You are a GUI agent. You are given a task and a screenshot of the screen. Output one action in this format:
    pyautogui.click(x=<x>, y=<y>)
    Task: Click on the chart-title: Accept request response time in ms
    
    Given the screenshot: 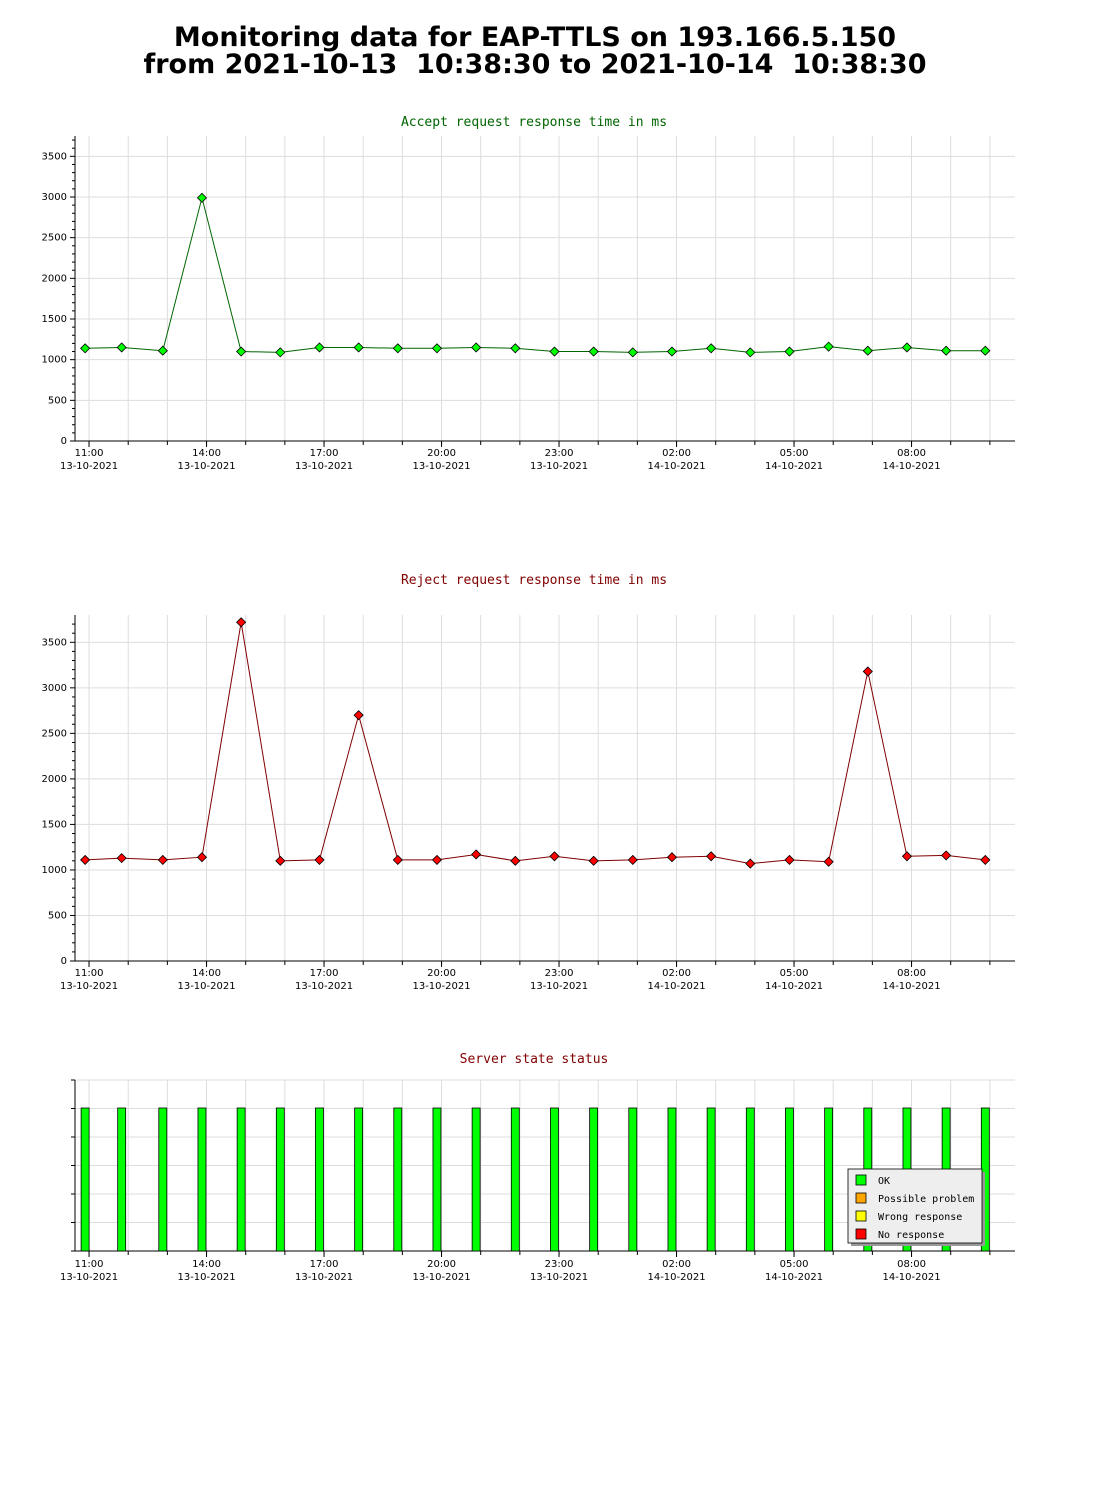 What is the action you would take?
    pyautogui.click(x=534, y=122)
    